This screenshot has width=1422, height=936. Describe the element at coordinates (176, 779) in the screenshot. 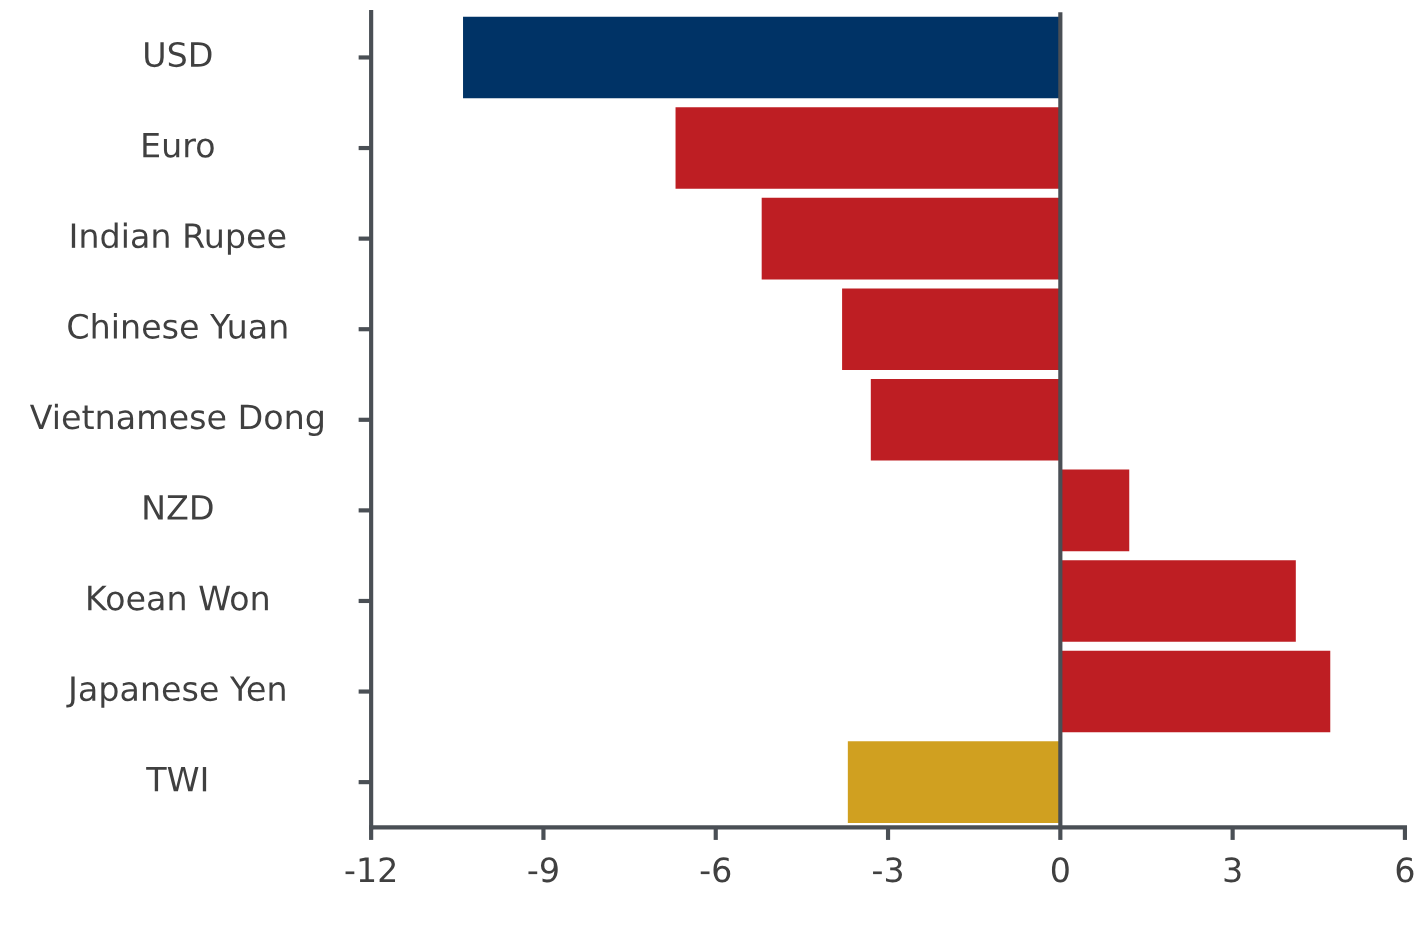

I see `y-tick-label: TWI` at that location.